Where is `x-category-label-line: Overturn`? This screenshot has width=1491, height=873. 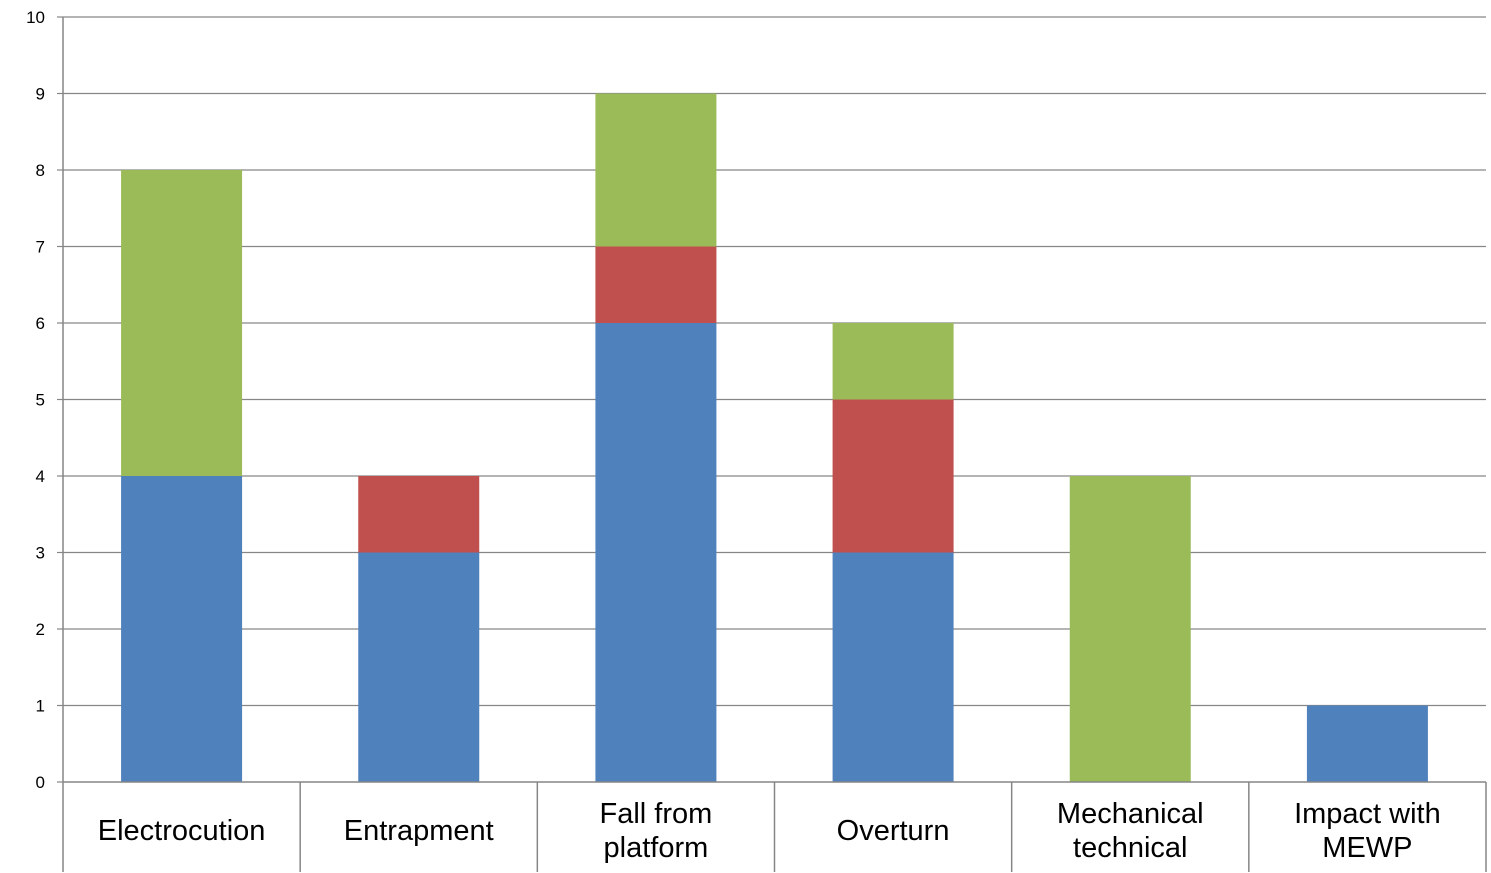 x-category-label-line: Overturn is located at coordinates (893, 831).